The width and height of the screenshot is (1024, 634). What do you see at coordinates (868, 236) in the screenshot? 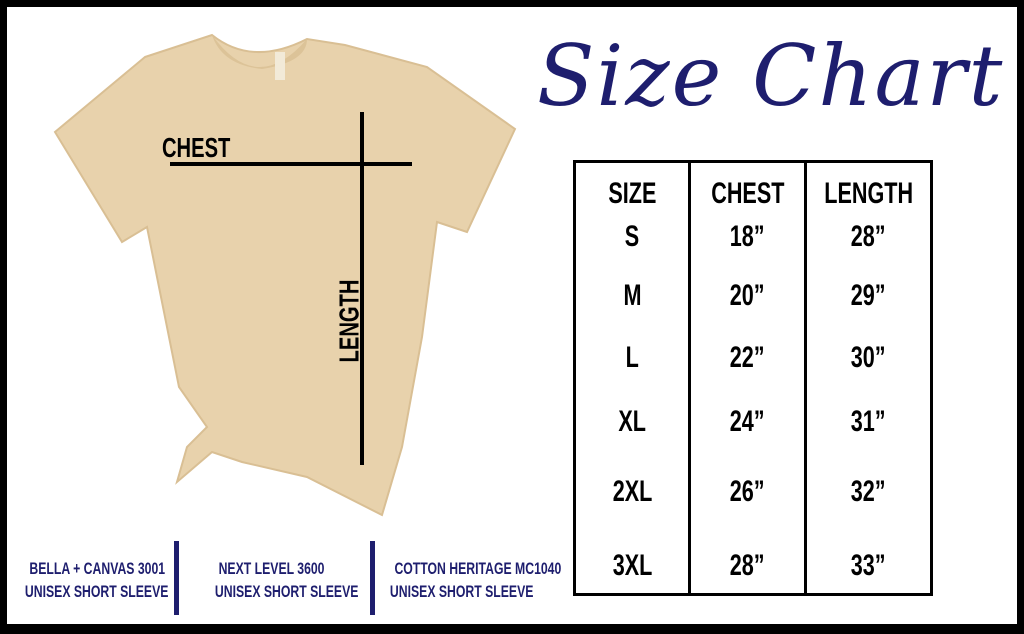
I see `cell-length: 28”` at bounding box center [868, 236].